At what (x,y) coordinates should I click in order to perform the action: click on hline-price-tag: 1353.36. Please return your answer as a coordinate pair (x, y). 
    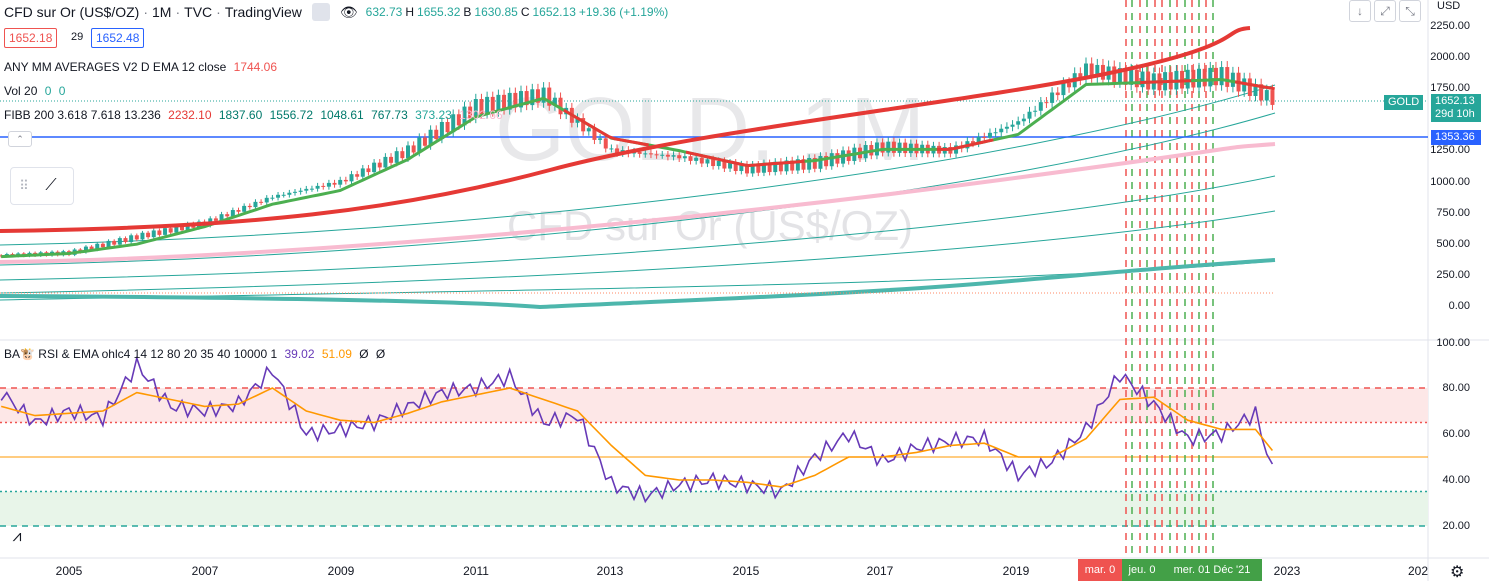
    Looking at the image, I should click on (1456, 137).